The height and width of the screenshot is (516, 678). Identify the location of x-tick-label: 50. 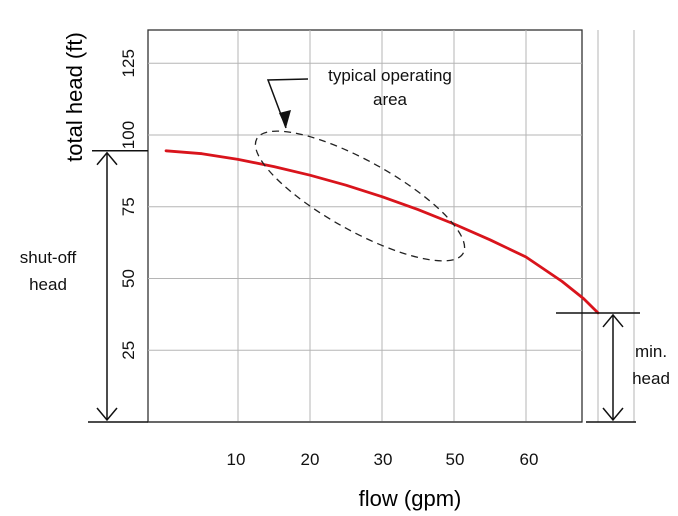
(455, 459).